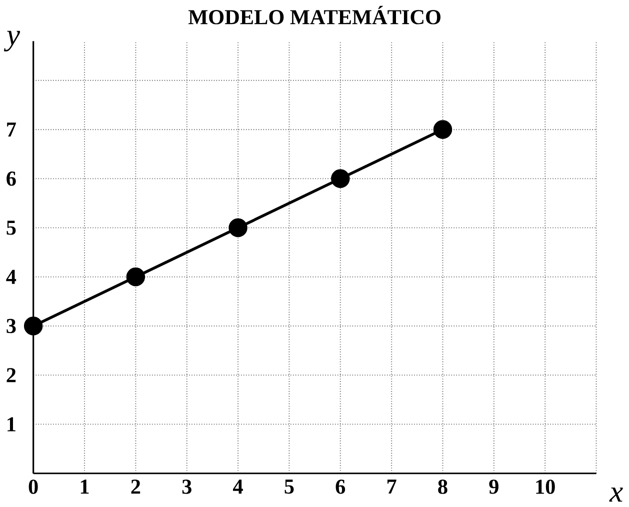 Image resolution: width=629 pixels, height=507 pixels. Describe the element at coordinates (289, 486) in the screenshot. I see `x-tick-label: 5` at that location.